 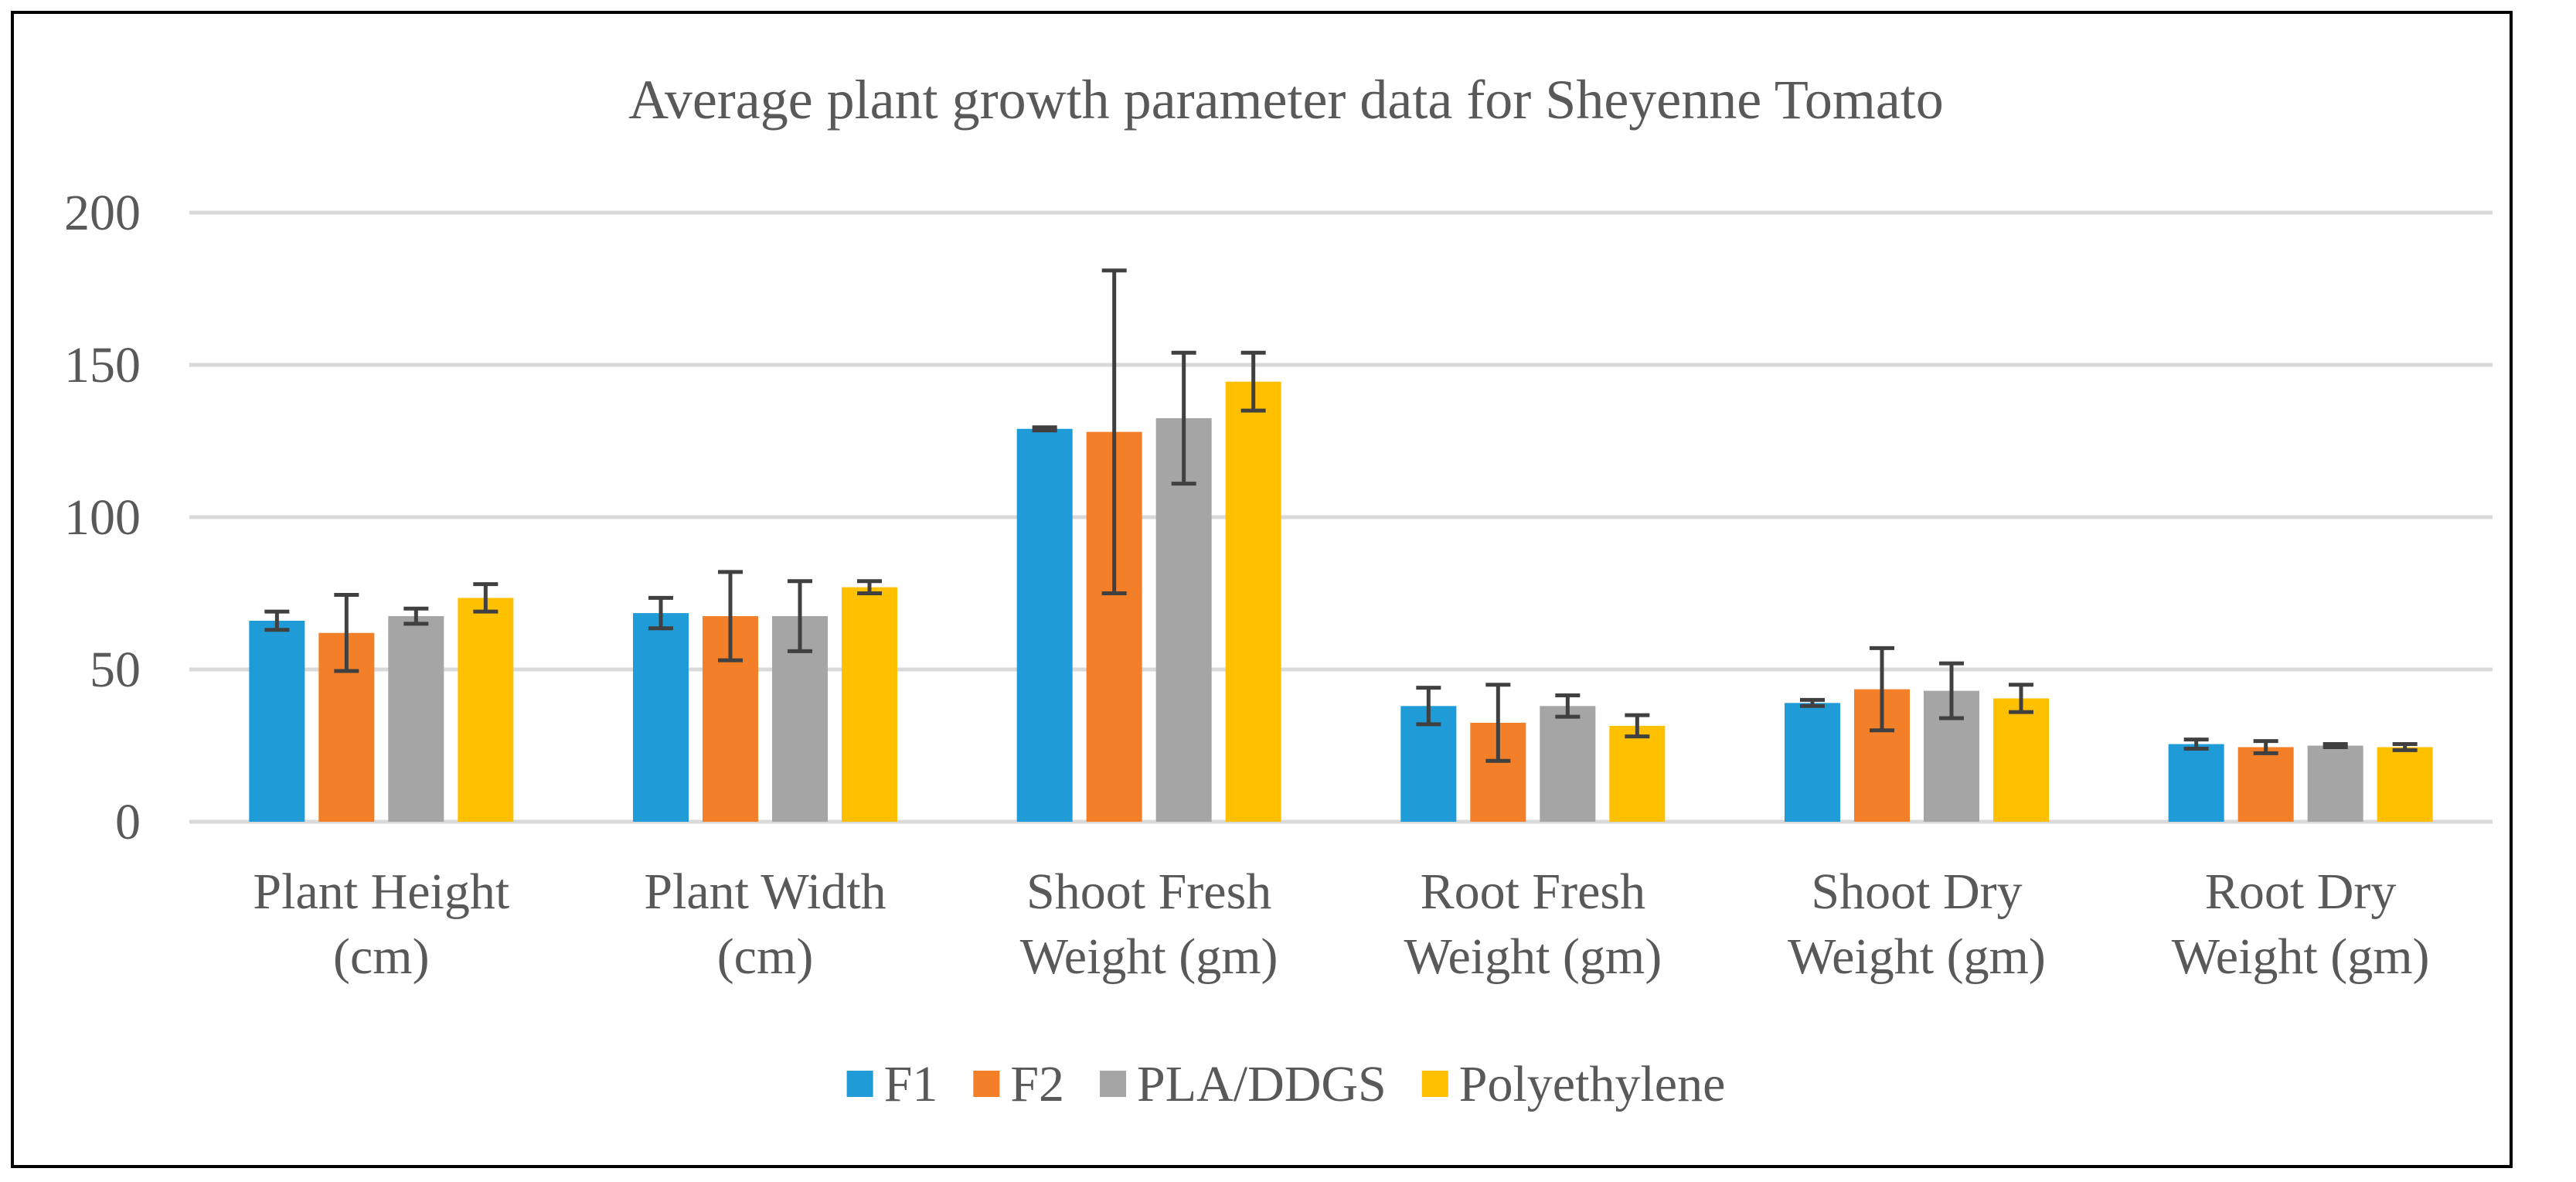 I want to click on y-axis-tick-labels: 0 50 100 150 200, so click(x=102, y=517).